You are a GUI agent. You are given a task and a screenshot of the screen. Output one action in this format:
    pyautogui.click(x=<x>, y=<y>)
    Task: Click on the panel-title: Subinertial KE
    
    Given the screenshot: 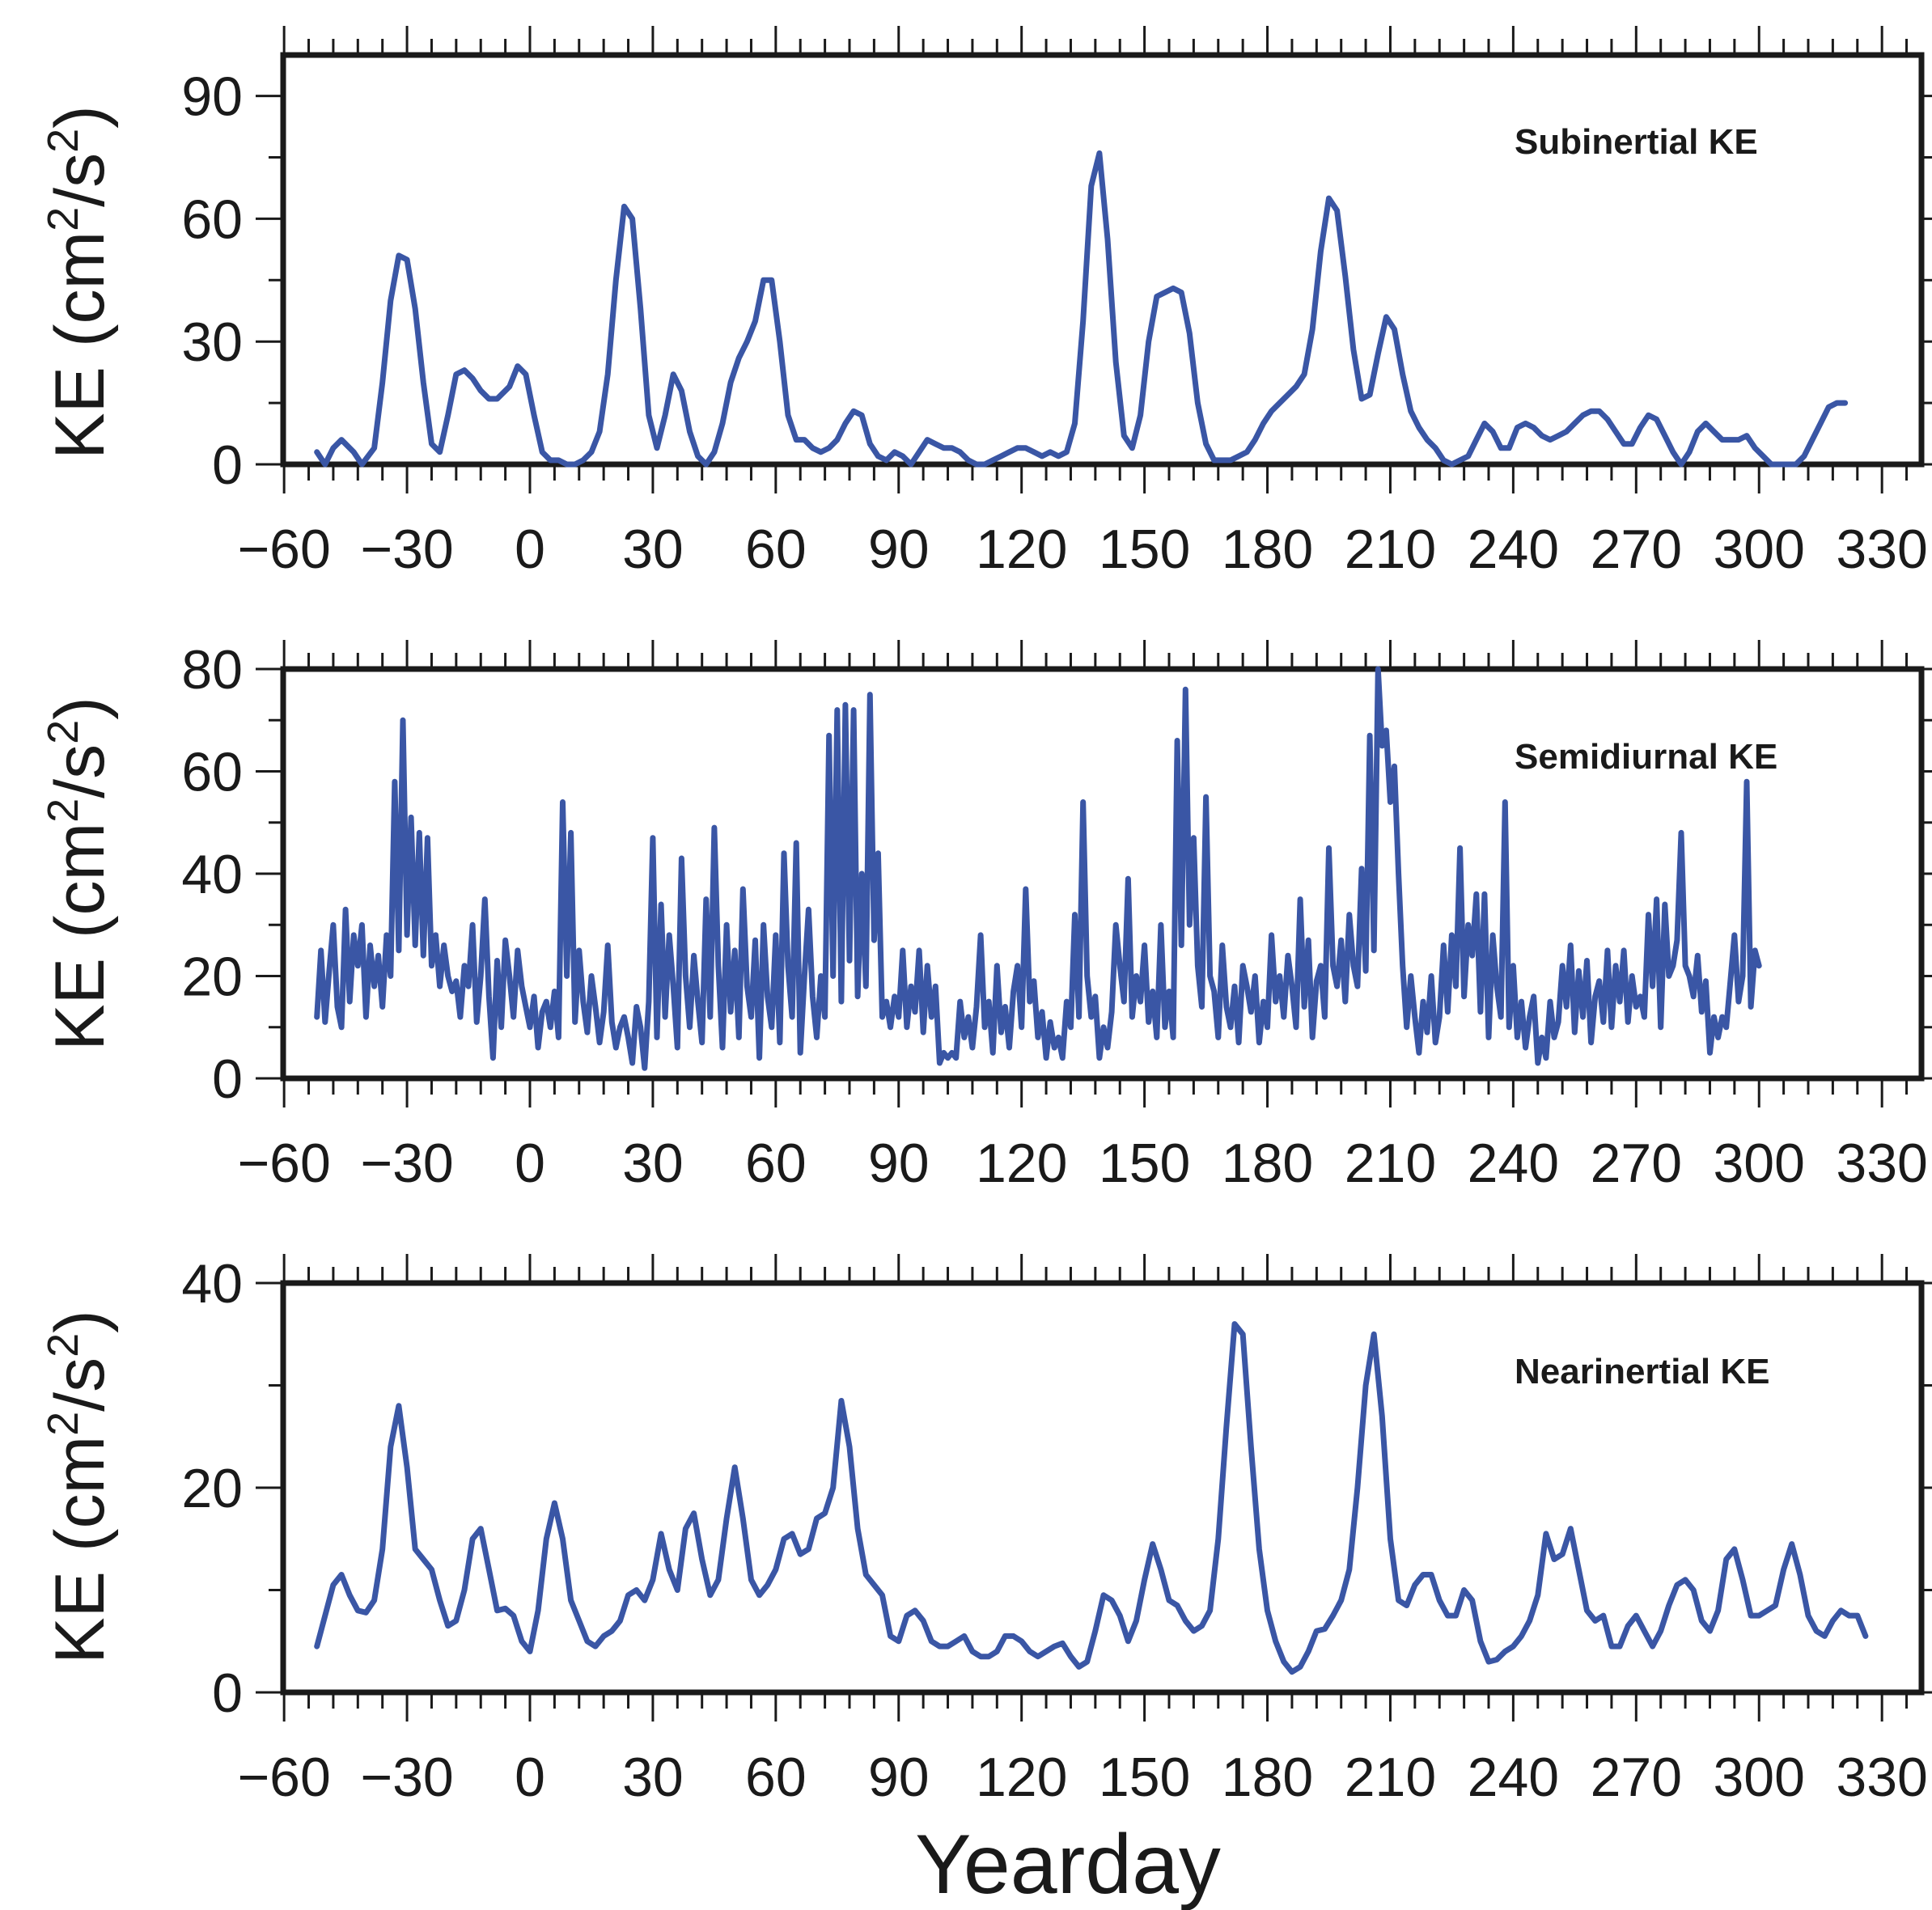 What is the action you would take?
    pyautogui.click(x=1636, y=142)
    